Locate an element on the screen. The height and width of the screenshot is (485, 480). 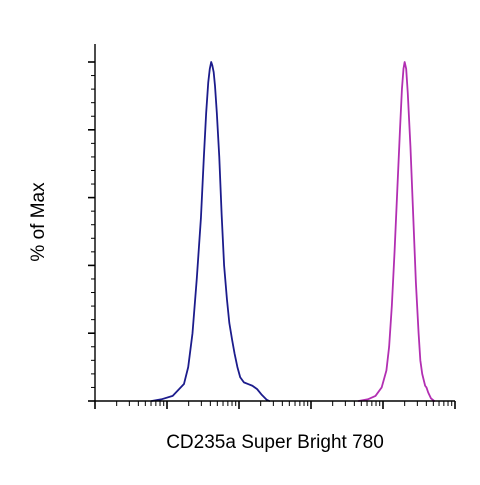
x-axis-label: CD235a Super Bright 780 is located at coordinates (275, 442).